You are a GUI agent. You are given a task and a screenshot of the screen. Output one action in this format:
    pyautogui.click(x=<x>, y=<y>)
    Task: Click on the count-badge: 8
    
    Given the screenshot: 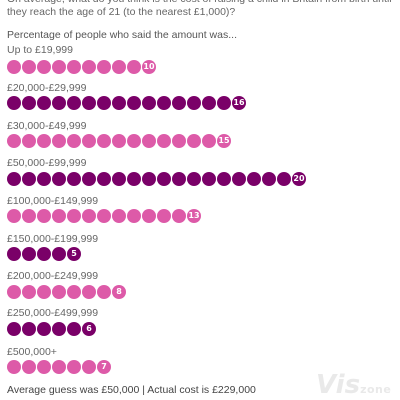 What is the action you would take?
    pyautogui.click(x=119, y=292)
    